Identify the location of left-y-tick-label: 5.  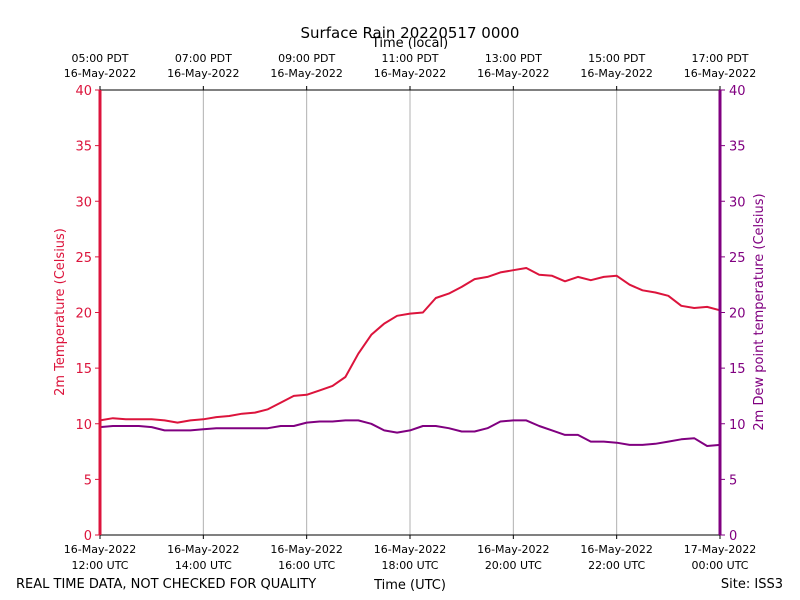
(88, 480).